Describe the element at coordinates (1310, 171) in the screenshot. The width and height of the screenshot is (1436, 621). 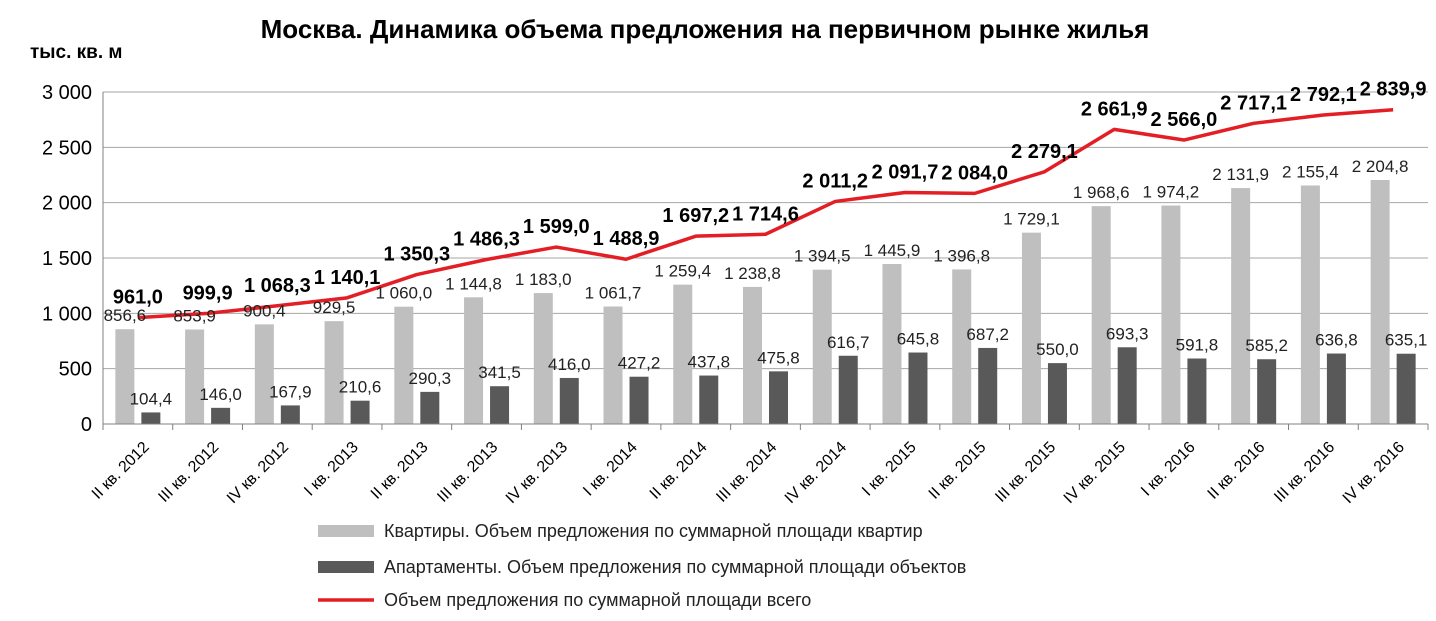
I see `data-label-flats: 2 155,4` at that location.